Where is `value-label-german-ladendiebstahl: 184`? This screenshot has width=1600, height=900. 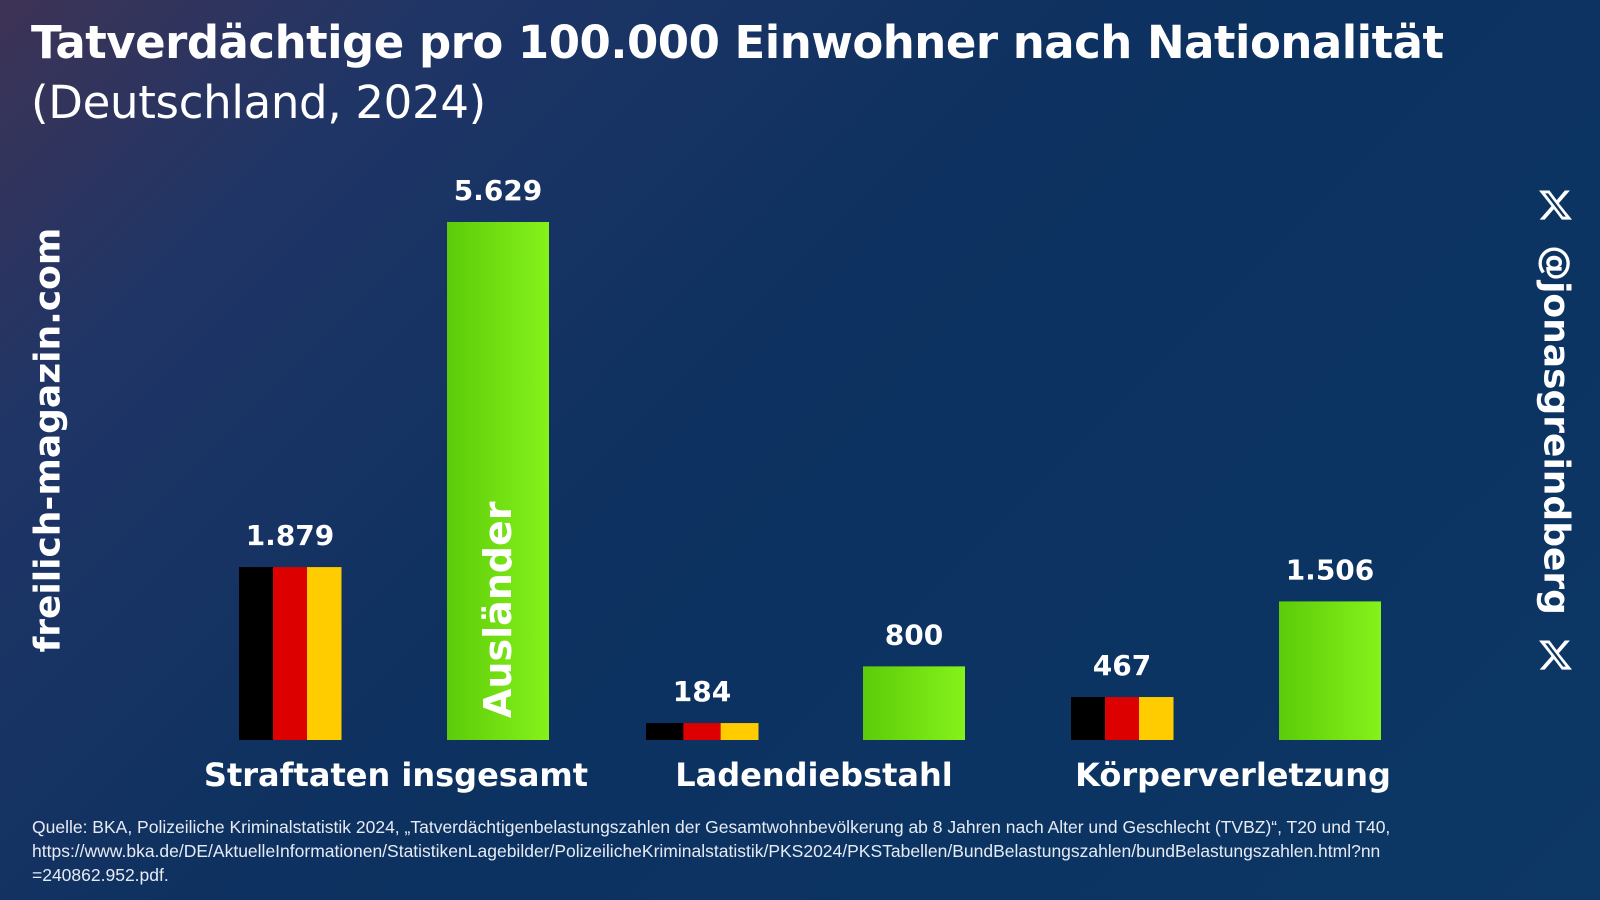 value-label-german-ladendiebstahl: 184 is located at coordinates (702, 691).